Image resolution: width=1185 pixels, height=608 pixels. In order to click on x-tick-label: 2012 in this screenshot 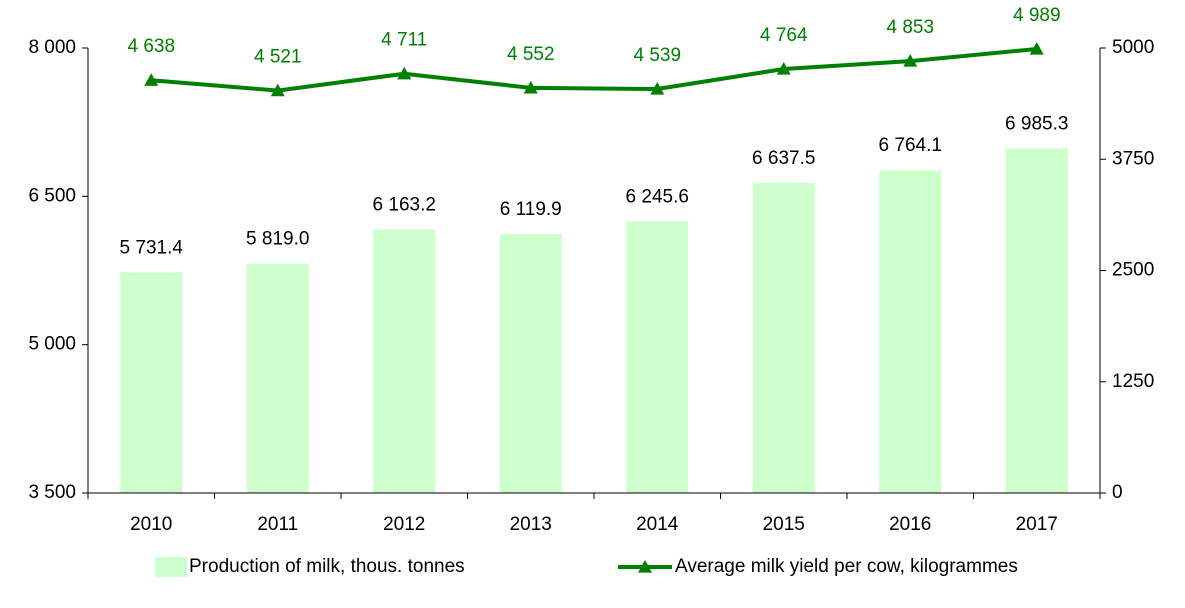, I will do `click(404, 524)`.